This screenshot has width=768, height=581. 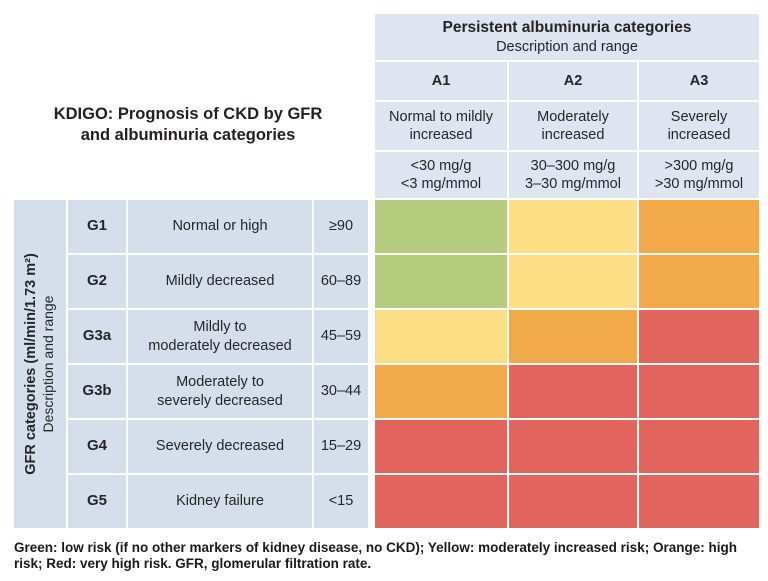 I want to click on albuminuria-description-a2: Moderately increased, so click(x=573, y=126).